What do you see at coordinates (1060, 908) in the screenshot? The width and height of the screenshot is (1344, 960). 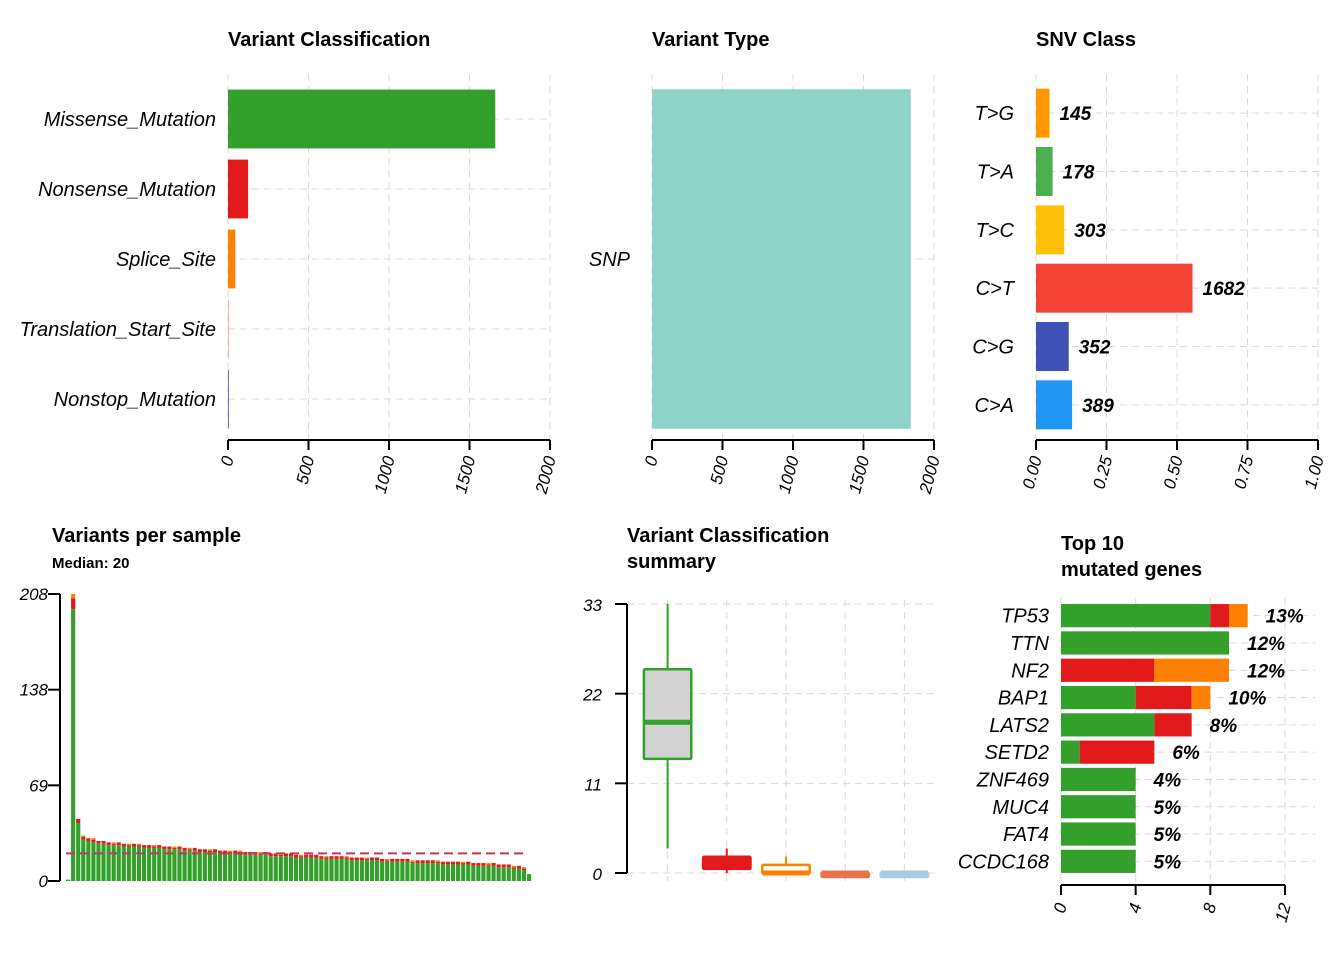 I see `x-tick-label: 0` at bounding box center [1060, 908].